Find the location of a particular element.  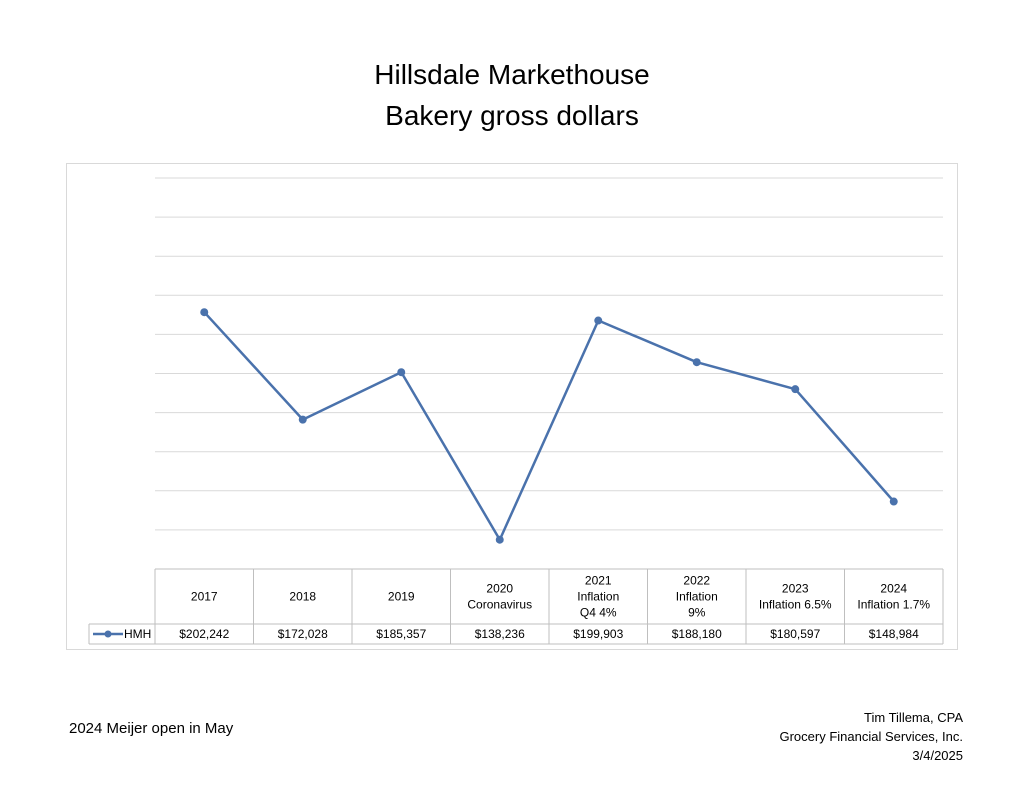

data-value-label: $185,357 is located at coordinates (401, 634).